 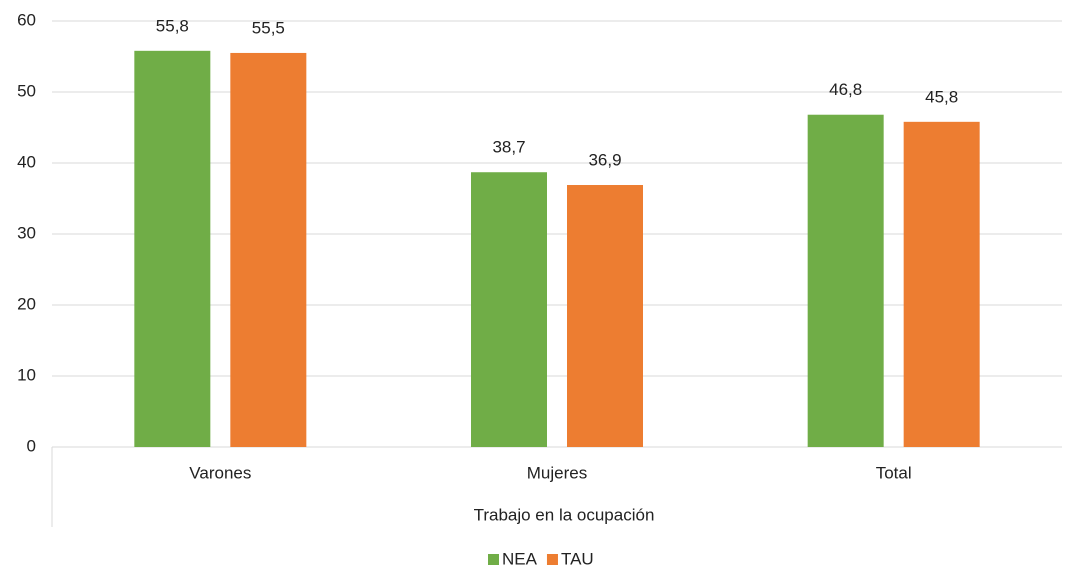 What do you see at coordinates (26, 90) in the screenshot?
I see `y-tick-label: 50` at bounding box center [26, 90].